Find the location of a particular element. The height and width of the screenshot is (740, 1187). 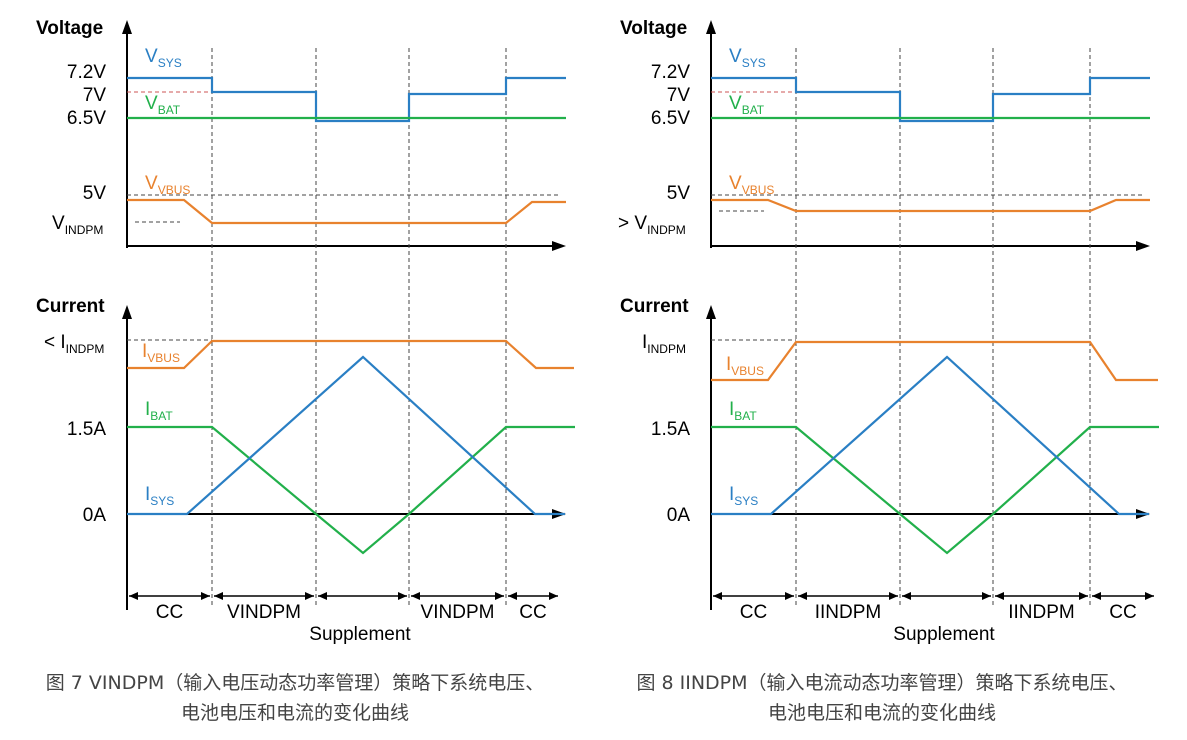

caption-line-1: 图 7 VINDPM（输入电压动态功率管理）策略下系统电压、 is located at coordinates (295, 683).